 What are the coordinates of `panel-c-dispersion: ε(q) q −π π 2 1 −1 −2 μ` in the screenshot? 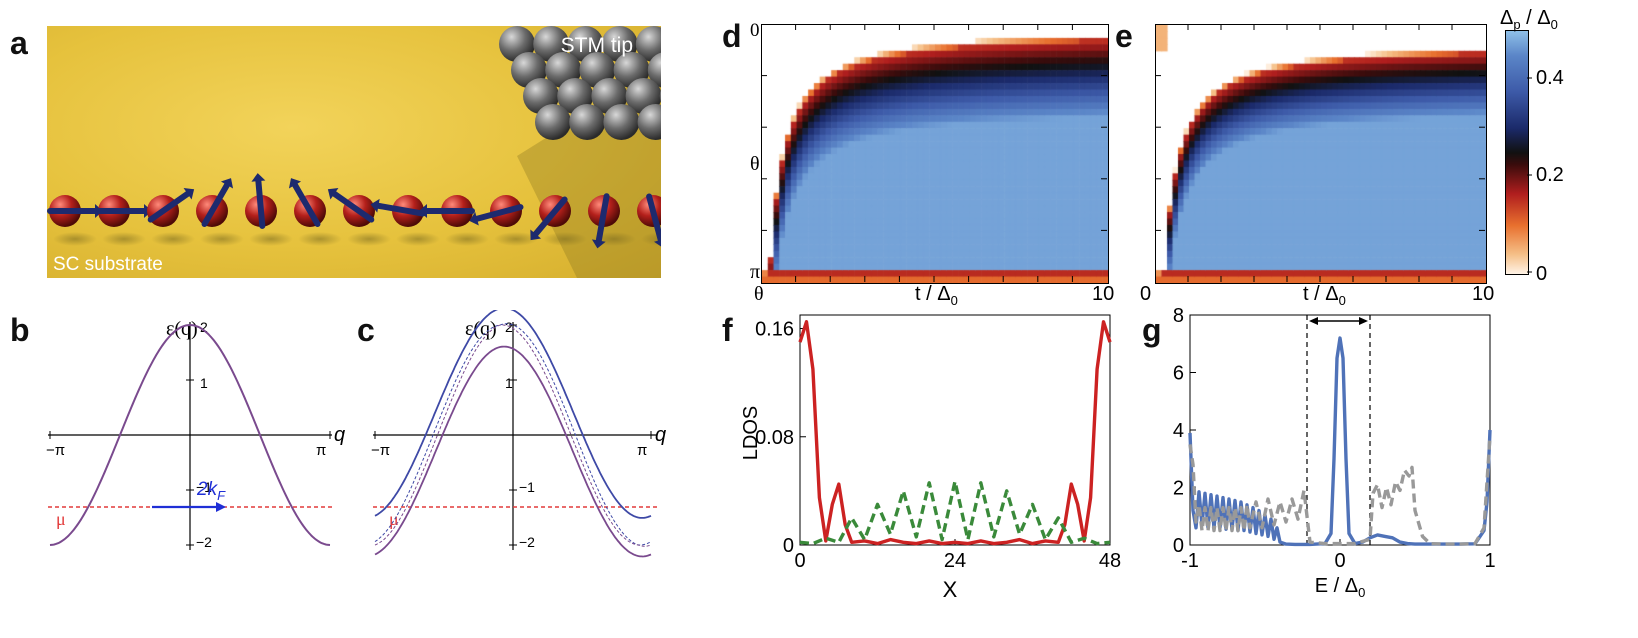 It's located at (518, 434).